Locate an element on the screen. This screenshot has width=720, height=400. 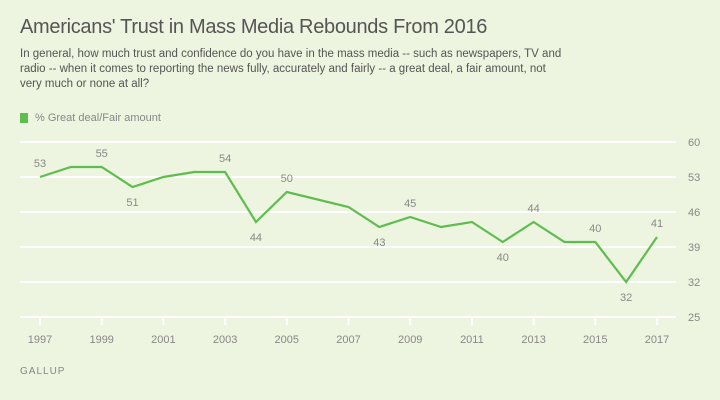
x-tick-label: 2013 is located at coordinates (533, 340).